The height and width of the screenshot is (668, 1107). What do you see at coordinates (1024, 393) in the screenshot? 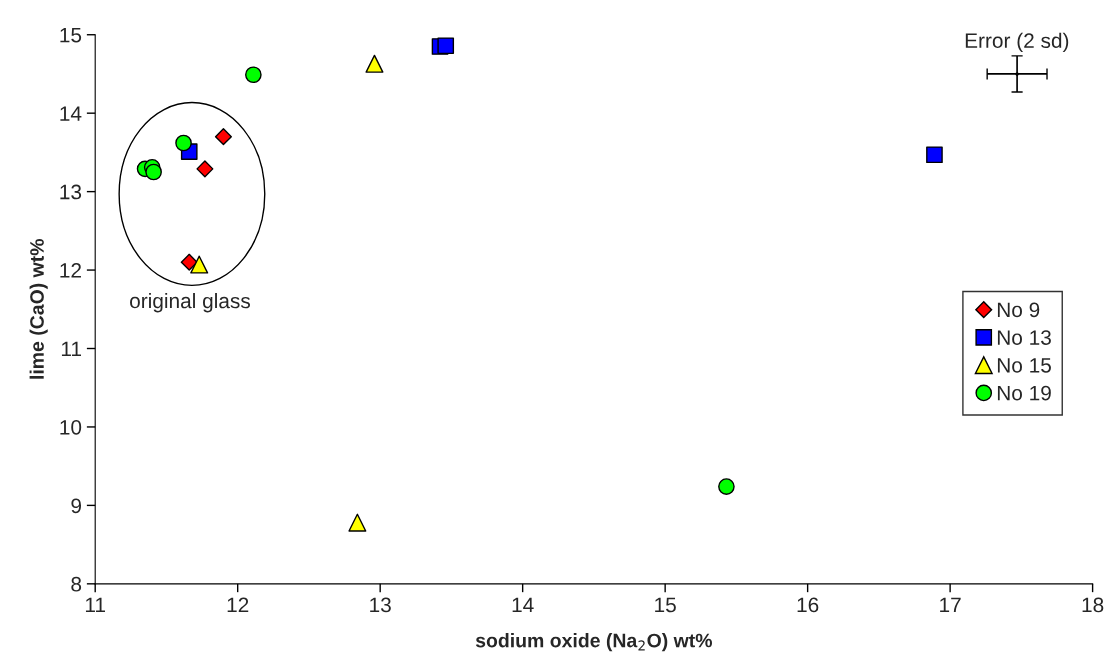
I see `legend-label: No 19` at bounding box center [1024, 393].